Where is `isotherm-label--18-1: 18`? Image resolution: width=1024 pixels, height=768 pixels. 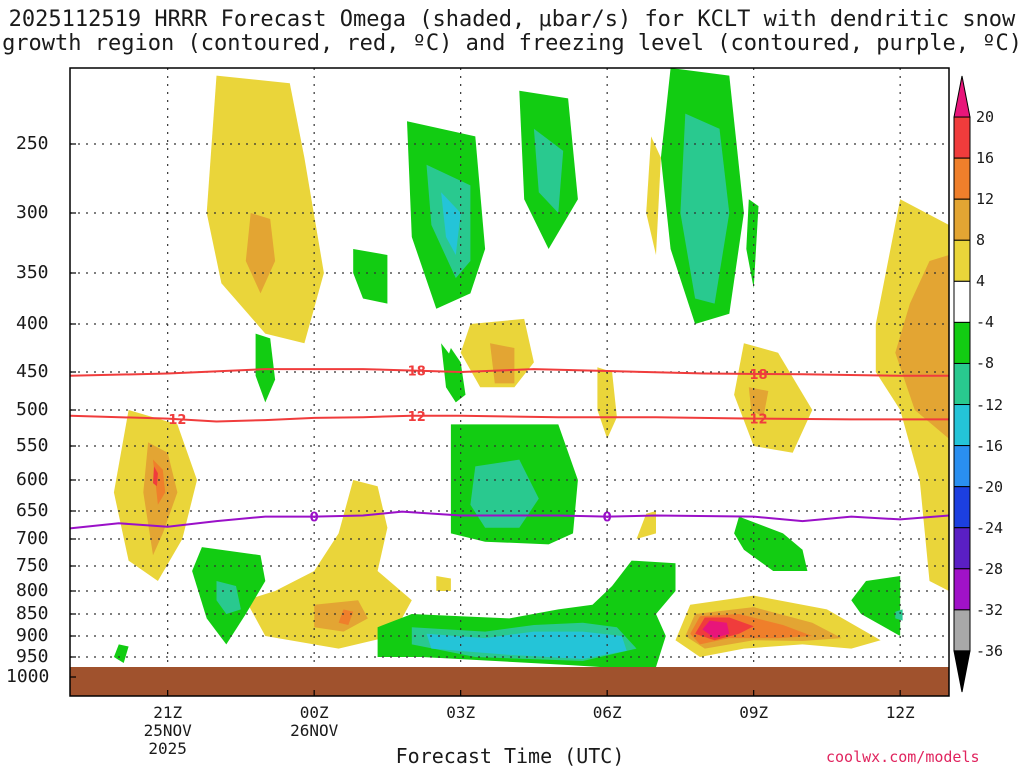 isotherm-label--18-1: 18 is located at coordinates (759, 375).